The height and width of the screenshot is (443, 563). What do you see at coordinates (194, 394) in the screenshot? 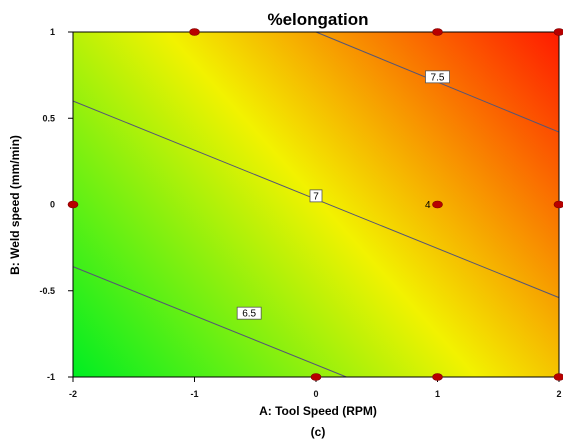
I see `x-tick-label: -1` at bounding box center [194, 394].